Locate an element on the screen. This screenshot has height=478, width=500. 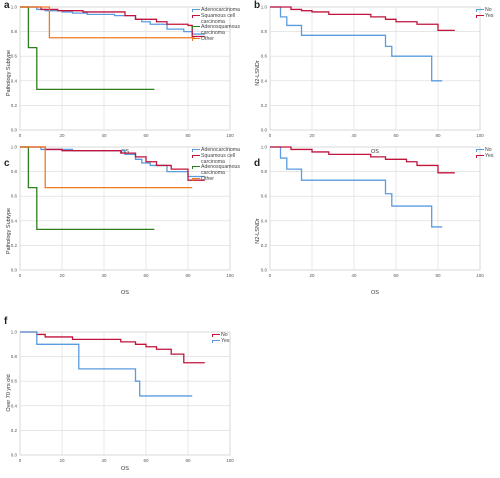
panel-letter-c: c is located at coordinates (7, 163).